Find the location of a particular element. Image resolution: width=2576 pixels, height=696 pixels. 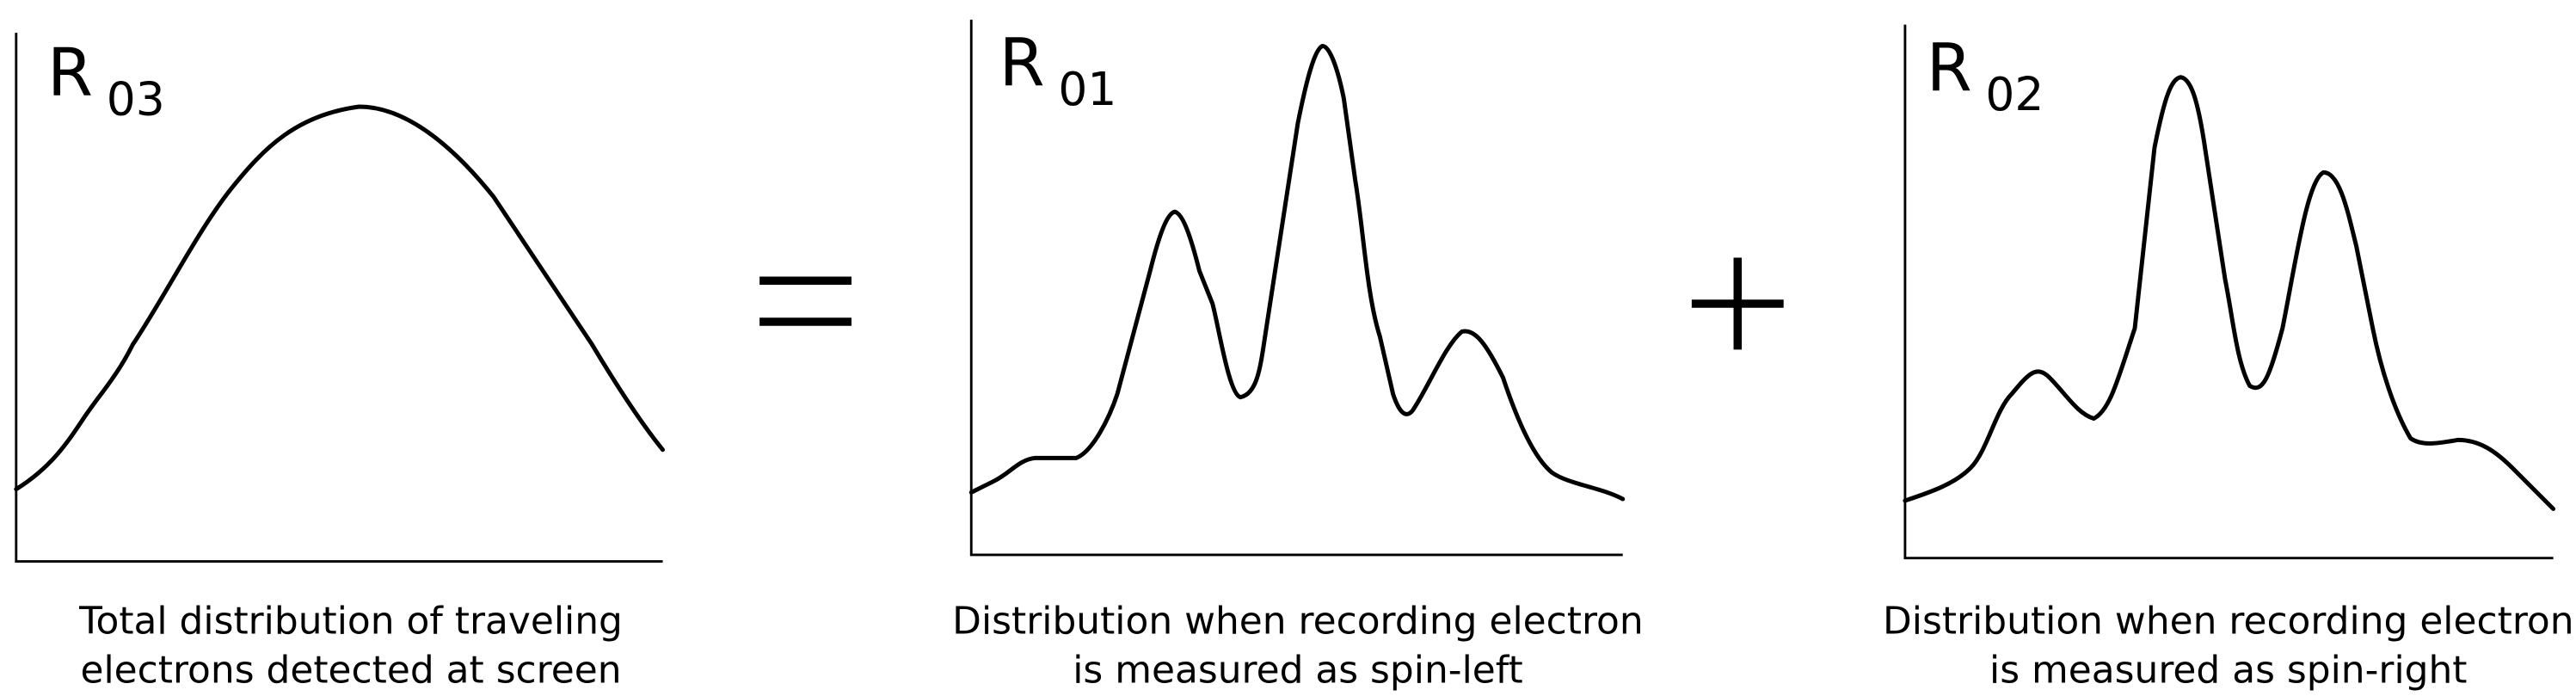

panel-subscript: 01 is located at coordinates (1087, 89).